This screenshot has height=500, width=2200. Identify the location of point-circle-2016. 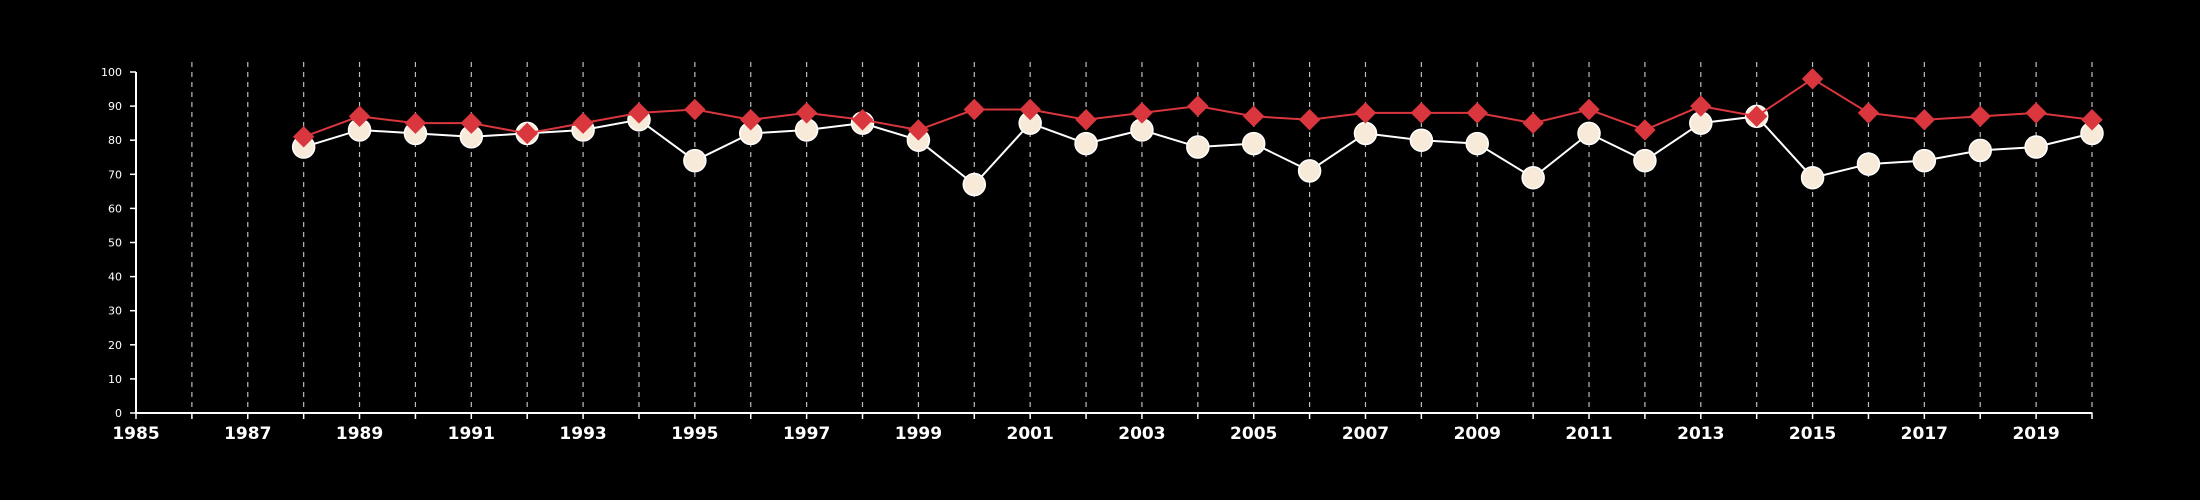
(1868, 164).